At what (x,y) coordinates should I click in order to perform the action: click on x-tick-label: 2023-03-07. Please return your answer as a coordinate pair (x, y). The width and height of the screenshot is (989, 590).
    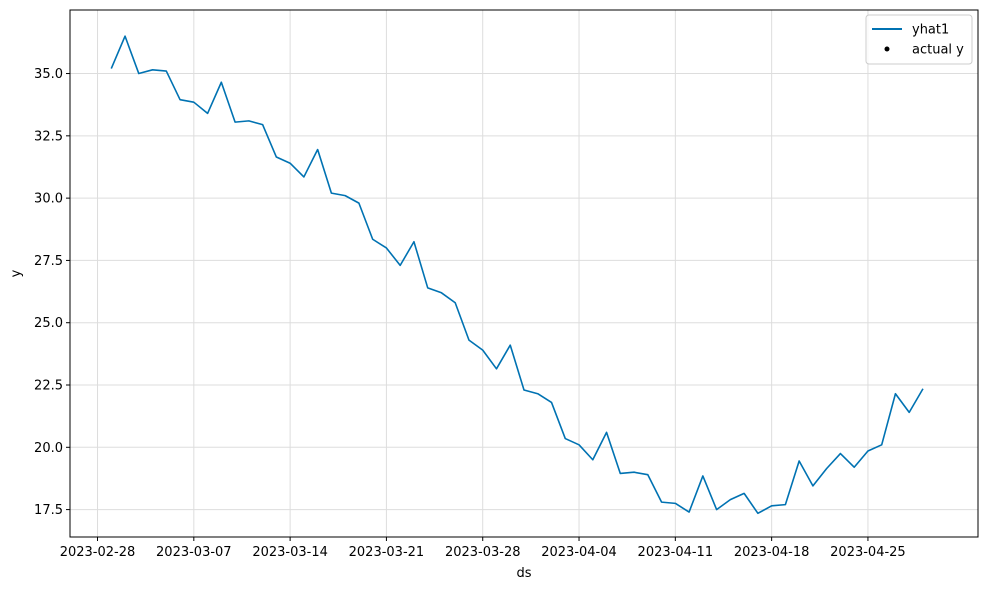
    Looking at the image, I should click on (194, 552).